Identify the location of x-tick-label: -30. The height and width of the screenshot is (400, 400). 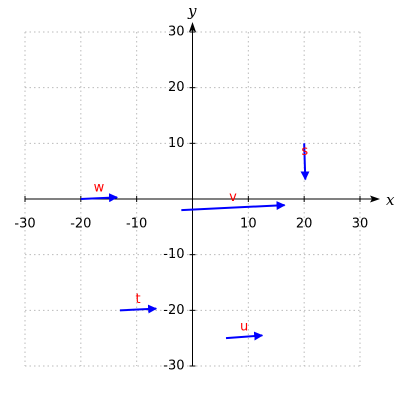
(24, 224).